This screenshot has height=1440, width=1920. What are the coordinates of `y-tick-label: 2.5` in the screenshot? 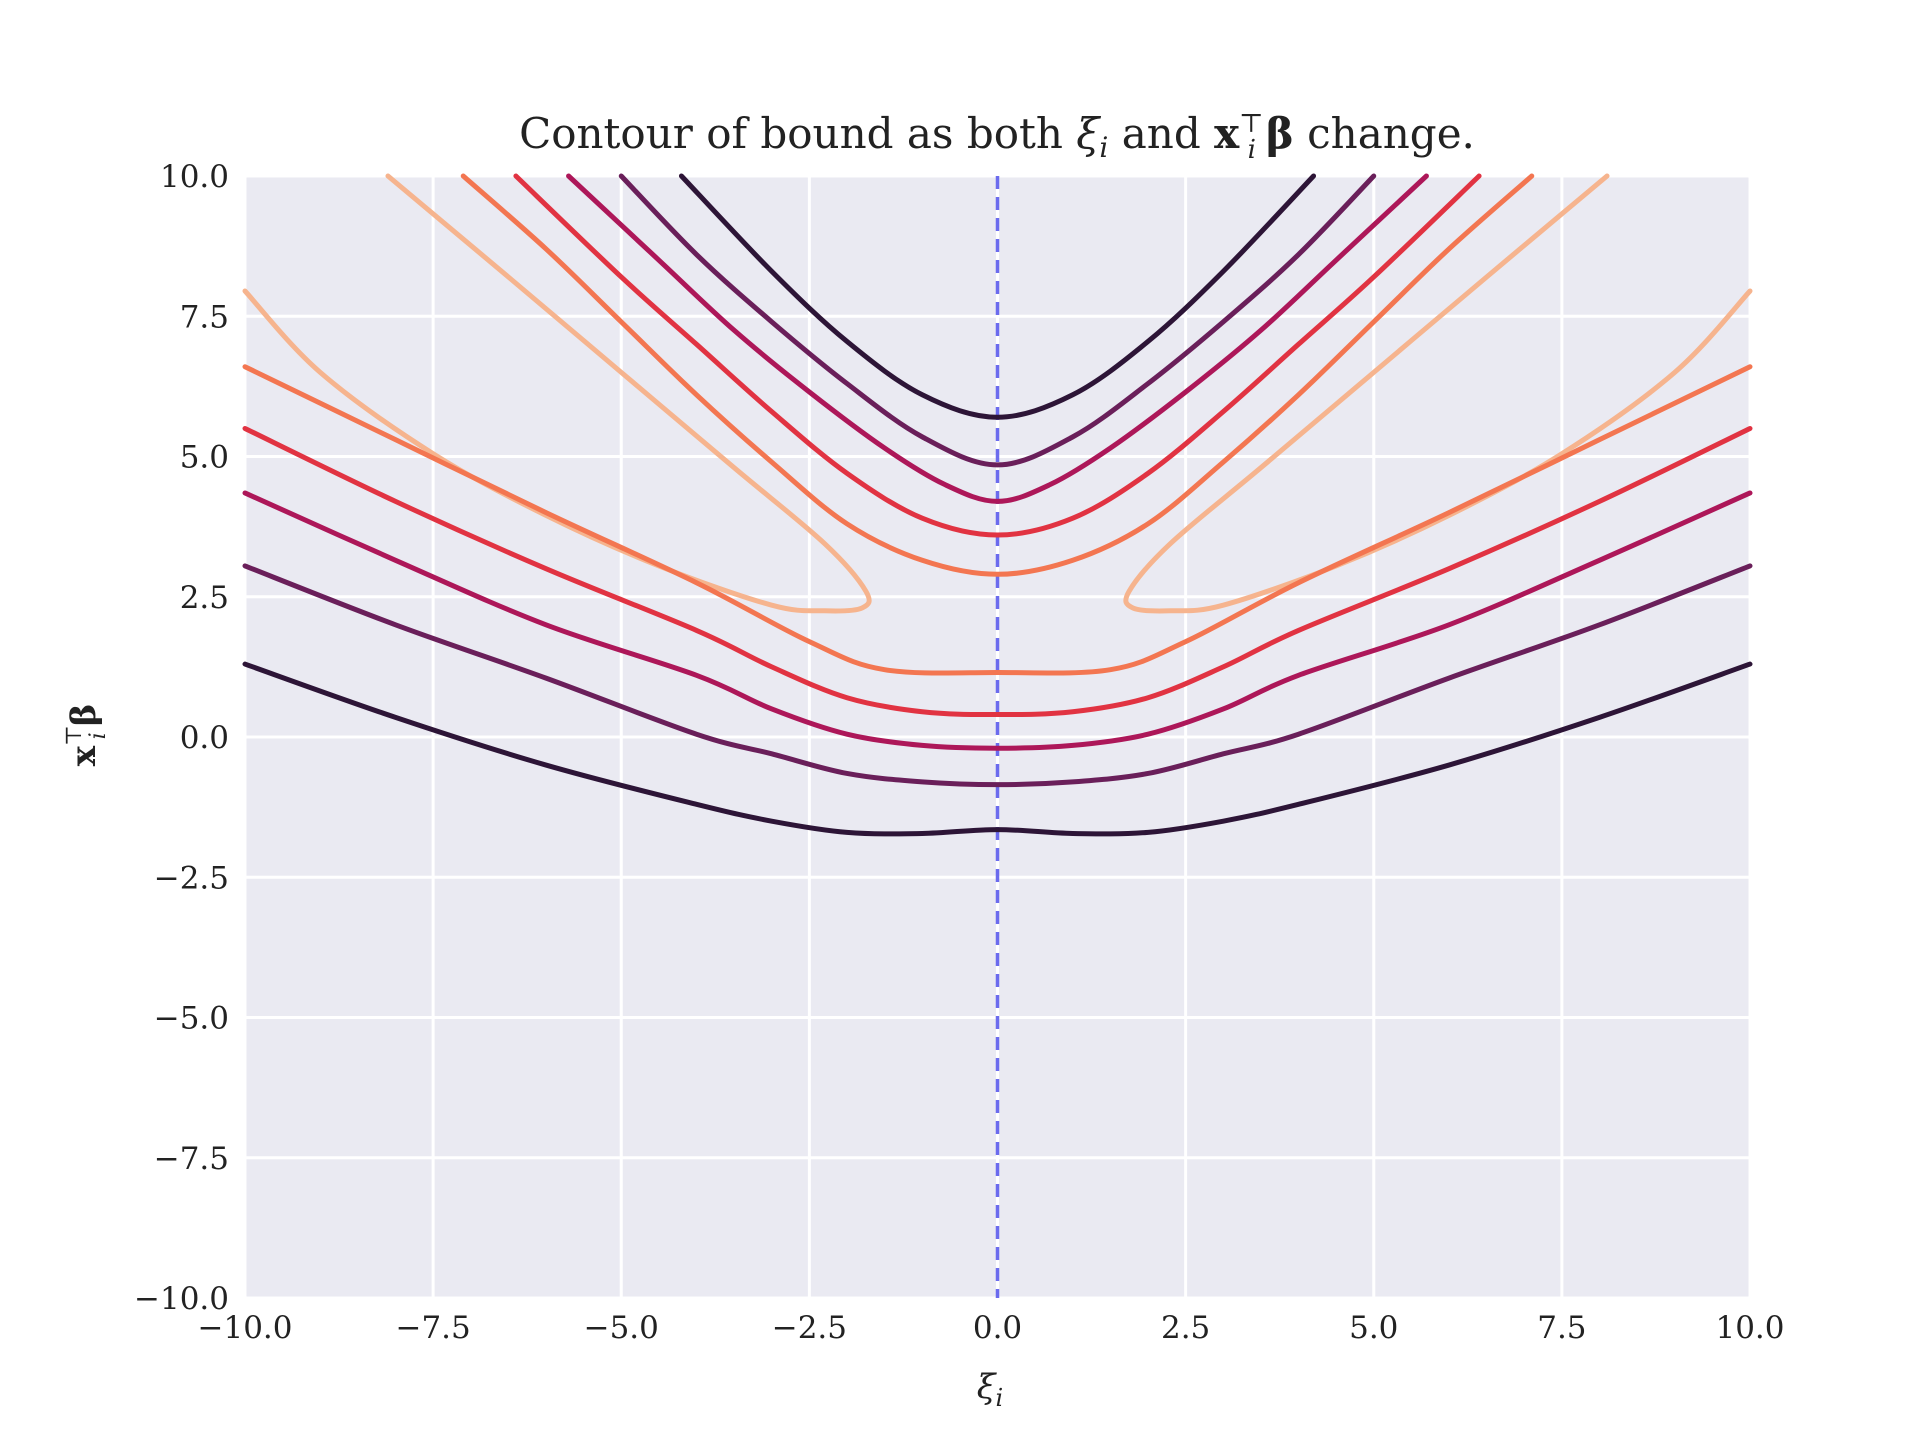 It's located at (204, 598).